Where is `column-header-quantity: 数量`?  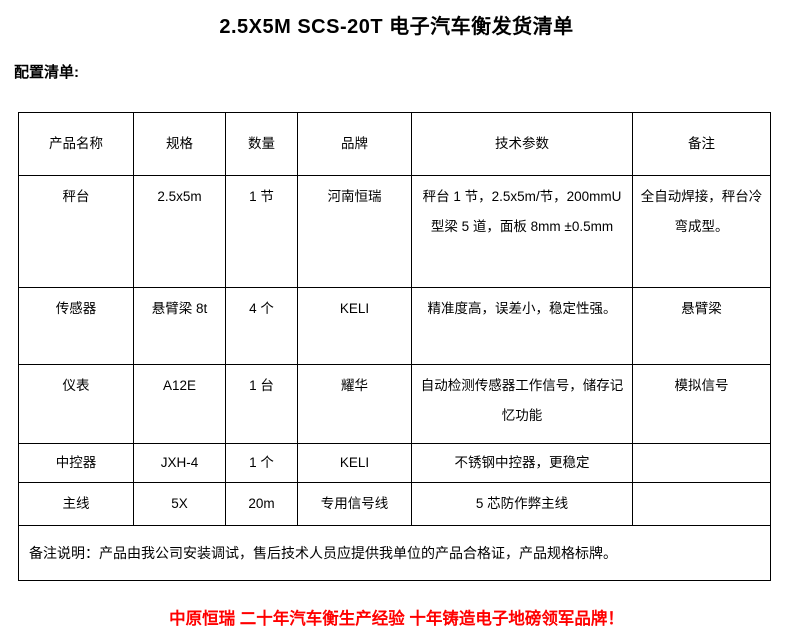 column-header-quantity: 数量 is located at coordinates (261, 144).